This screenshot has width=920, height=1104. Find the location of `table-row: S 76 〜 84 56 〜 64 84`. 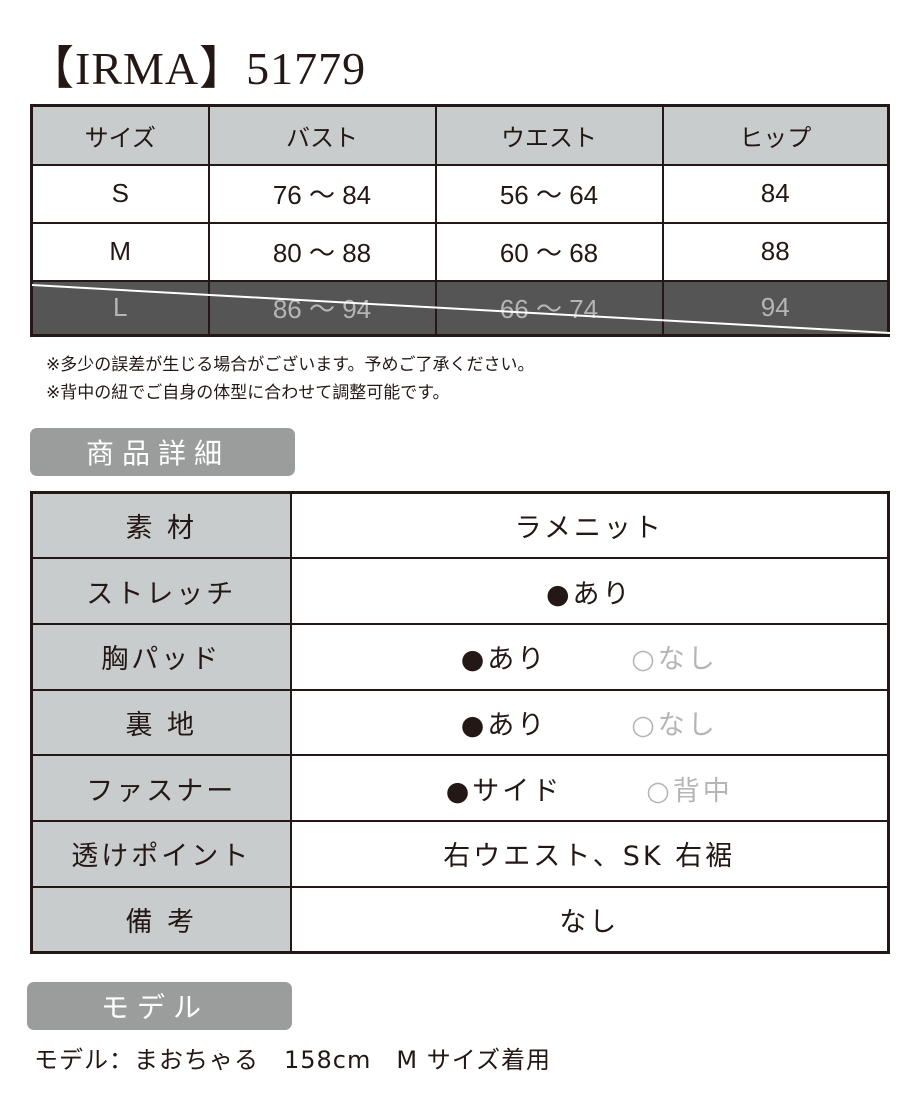

table-row: S 76 〜 84 56 〜 64 84 is located at coordinates (460, 193).